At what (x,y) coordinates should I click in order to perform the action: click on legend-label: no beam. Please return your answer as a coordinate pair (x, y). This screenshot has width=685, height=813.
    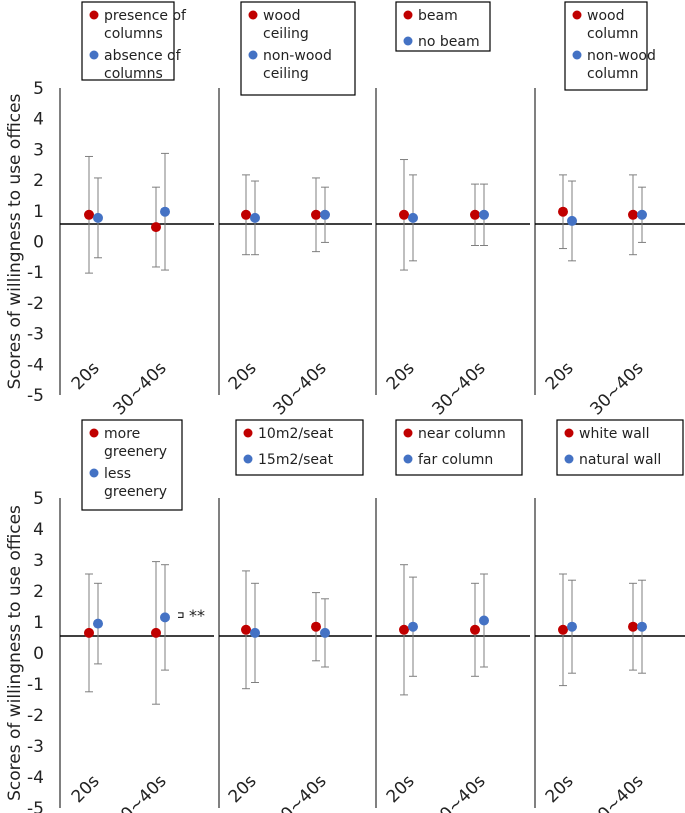
    Looking at the image, I should click on (449, 42).